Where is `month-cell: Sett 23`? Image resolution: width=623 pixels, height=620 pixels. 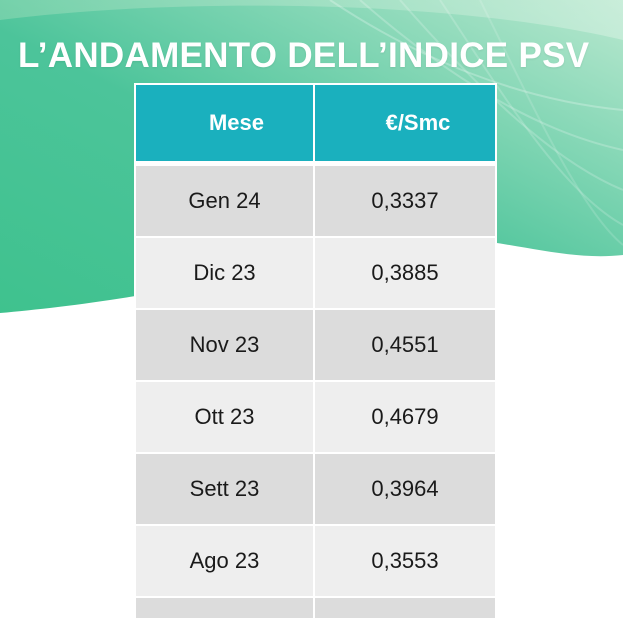
month-cell: Sett 23 is located at coordinates (224, 489).